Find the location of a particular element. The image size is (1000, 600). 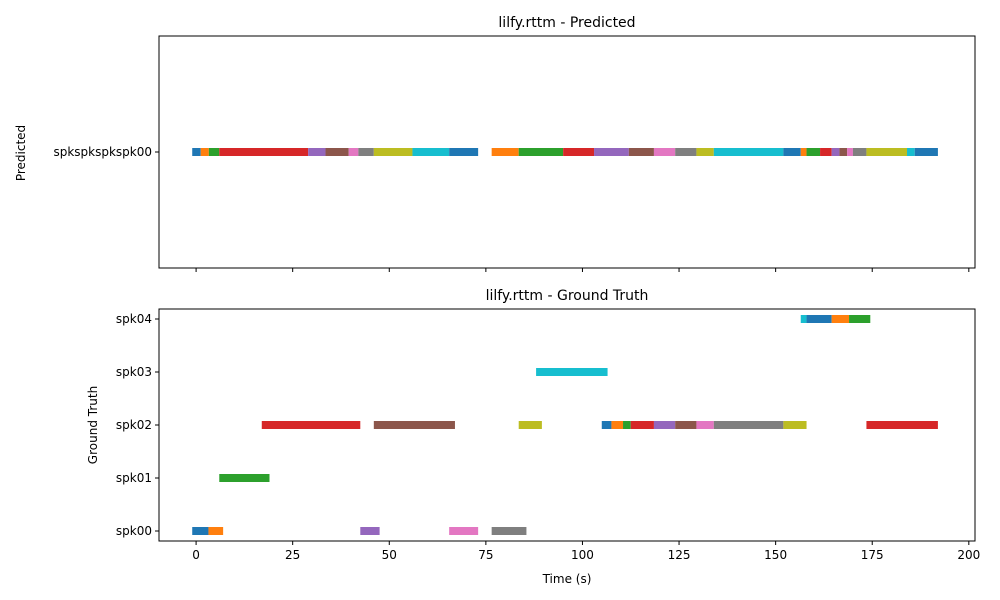

ground-truth-xlabel: Time (s) is located at coordinates (567, 579).